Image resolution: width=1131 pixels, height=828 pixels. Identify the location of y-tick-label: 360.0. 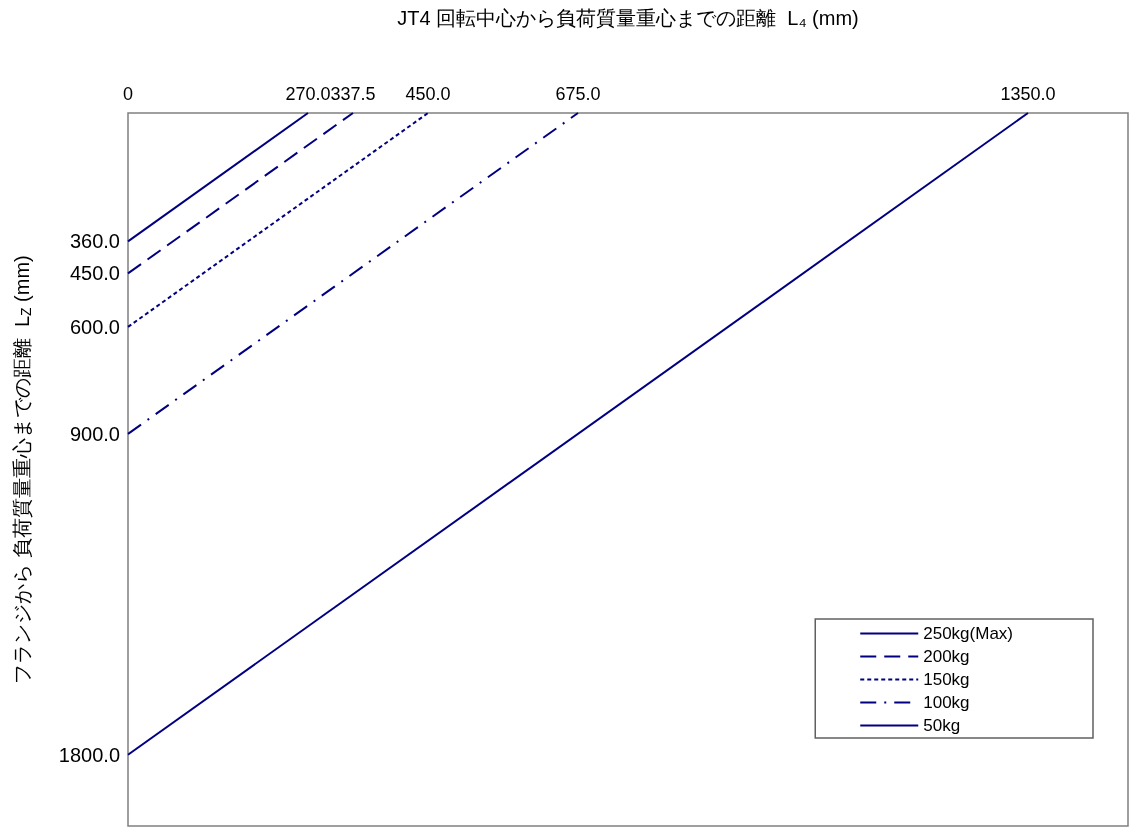
(94, 241).